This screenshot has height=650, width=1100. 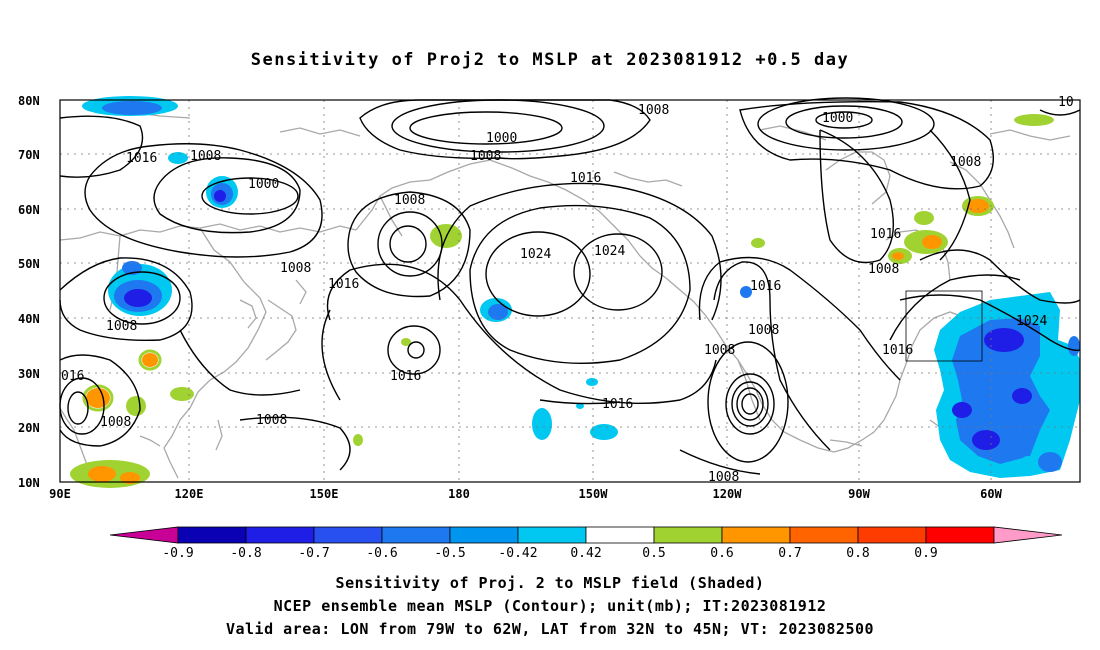 I want to click on lat-label: 70N, so click(x=29, y=155).